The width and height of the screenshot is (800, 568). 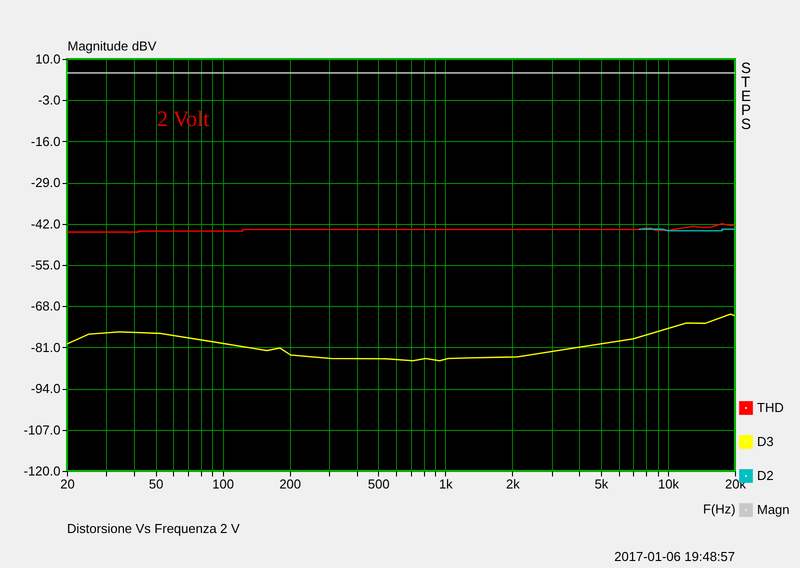 I want to click on y-tick-label: -81.0, so click(x=45, y=347).